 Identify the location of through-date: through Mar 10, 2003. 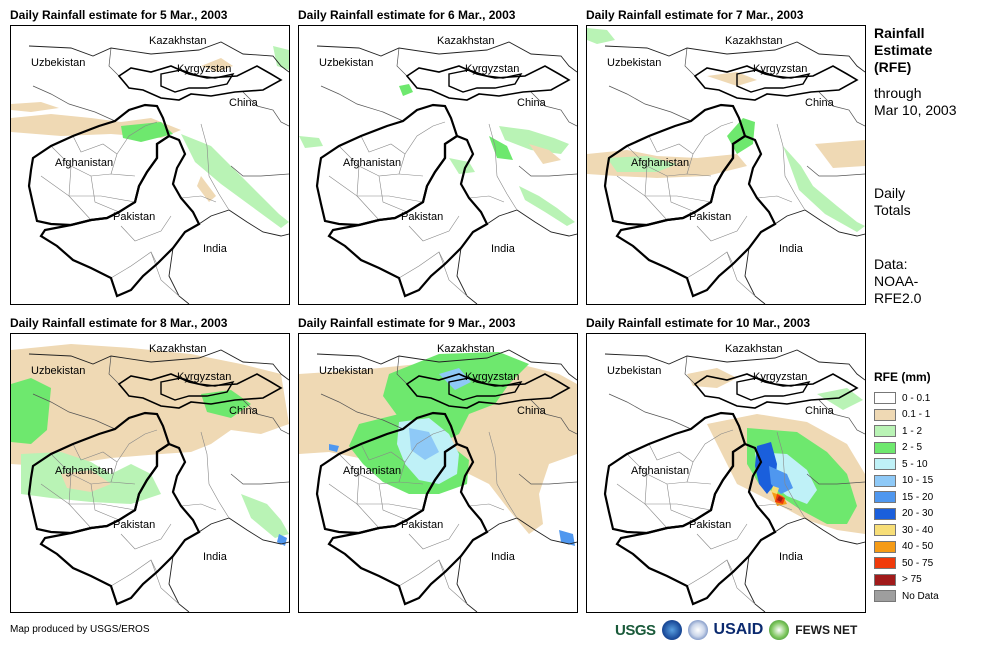
(915, 101).